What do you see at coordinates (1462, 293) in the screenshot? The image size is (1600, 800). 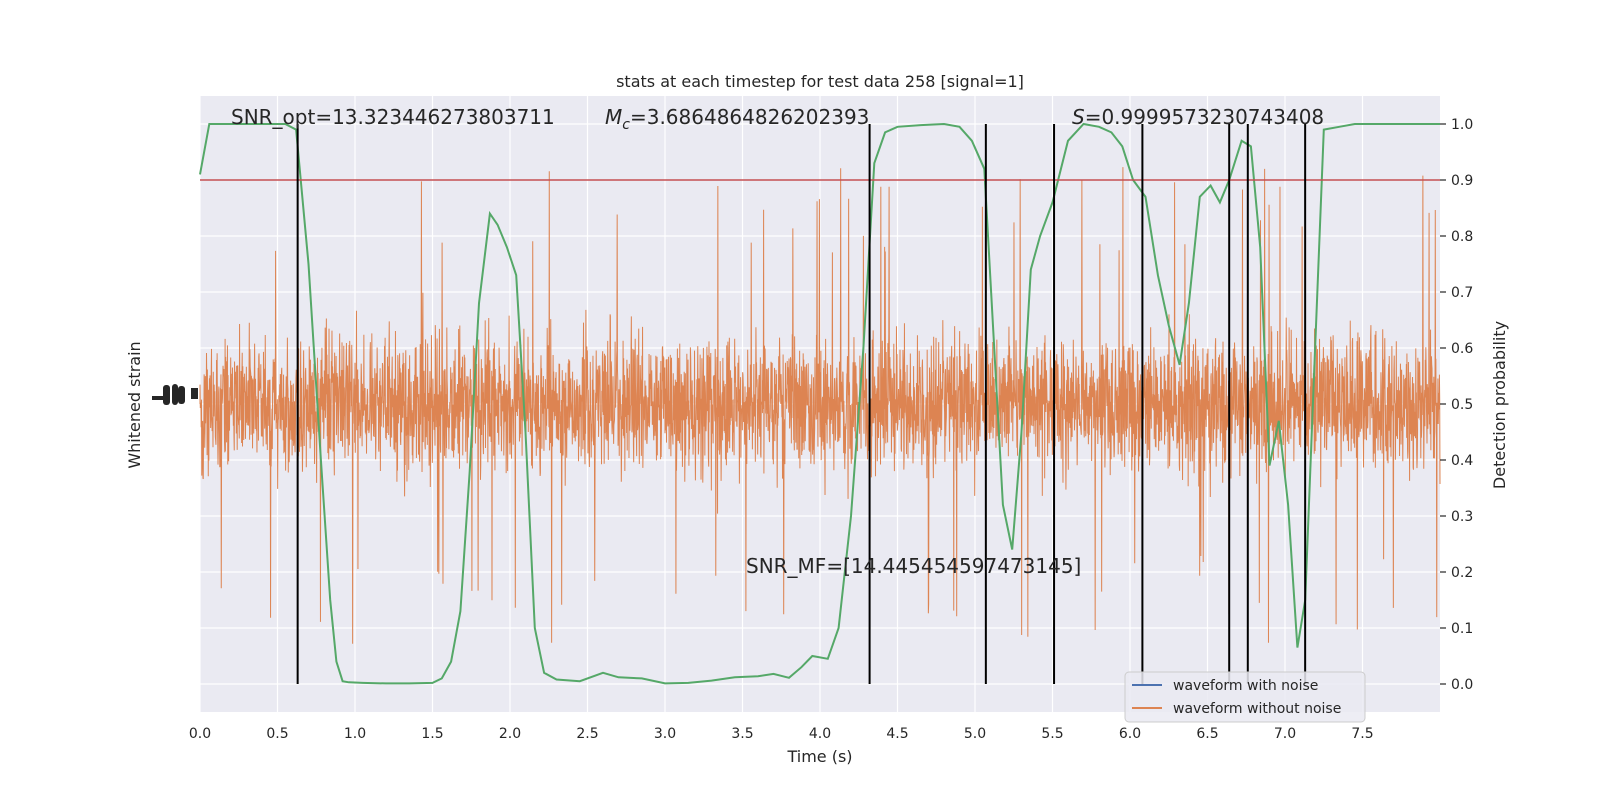 I see `y-tick-label-7: 0.7` at bounding box center [1462, 293].